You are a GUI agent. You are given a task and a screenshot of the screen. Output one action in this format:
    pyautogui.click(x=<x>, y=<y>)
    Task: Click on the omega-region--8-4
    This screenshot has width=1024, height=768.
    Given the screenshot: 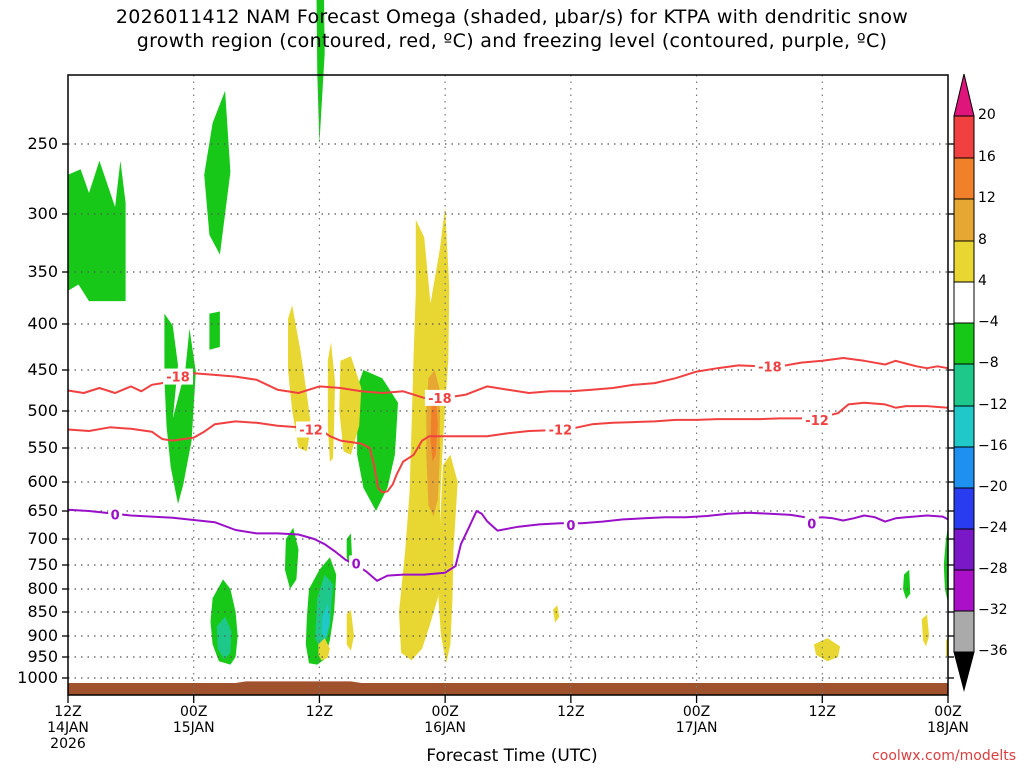 What is the action you would take?
    pyautogui.click(x=320, y=72)
    